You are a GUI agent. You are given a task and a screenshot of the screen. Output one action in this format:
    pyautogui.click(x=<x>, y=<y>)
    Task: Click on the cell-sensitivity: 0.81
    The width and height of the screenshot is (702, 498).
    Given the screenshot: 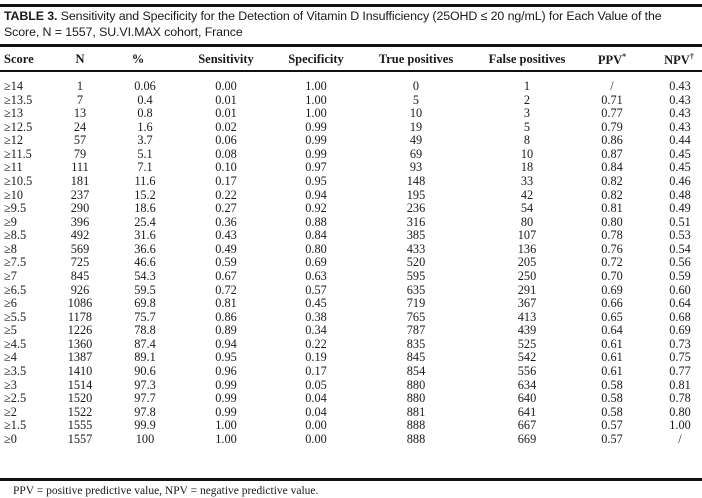 What is the action you would take?
    pyautogui.click(x=226, y=303)
    